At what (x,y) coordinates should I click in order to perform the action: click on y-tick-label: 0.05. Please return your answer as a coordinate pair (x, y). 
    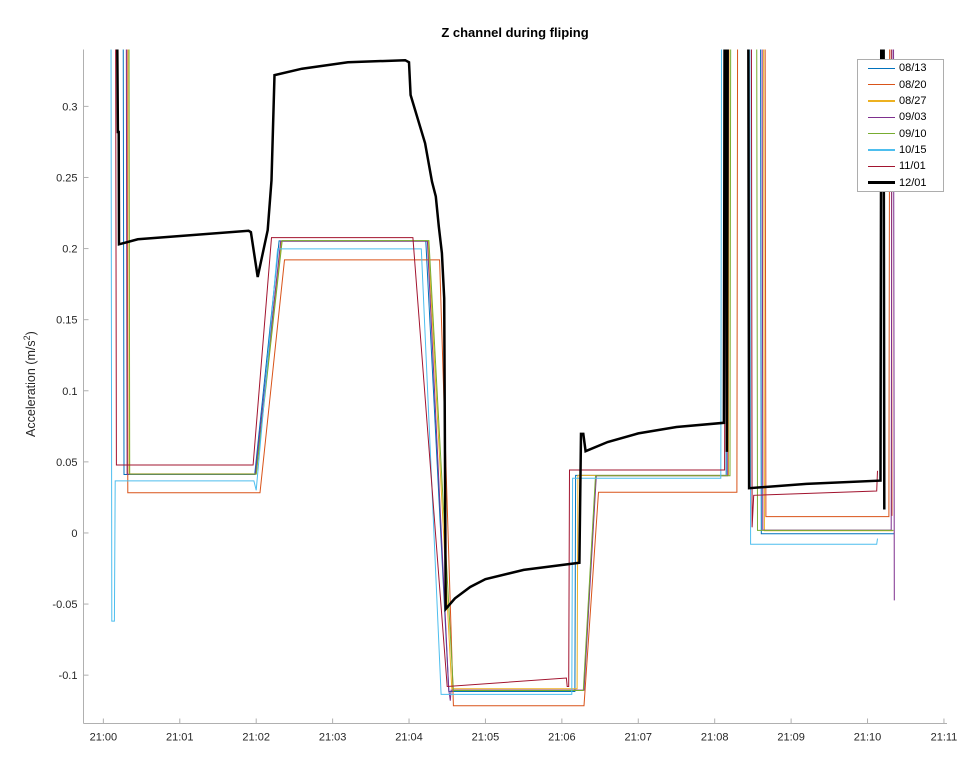
    Looking at the image, I should click on (66, 463).